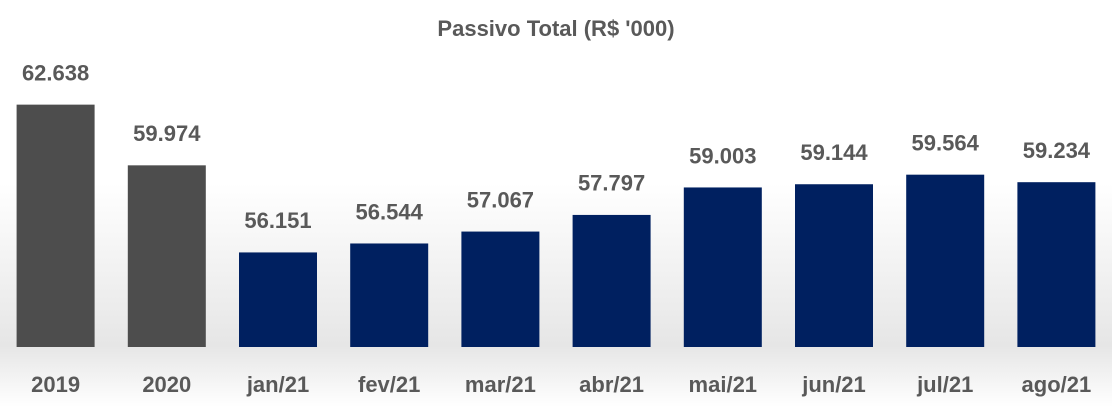 This screenshot has width=1112, height=407. Describe the element at coordinates (167, 133) in the screenshot. I see `data-label: 59.974` at that location.